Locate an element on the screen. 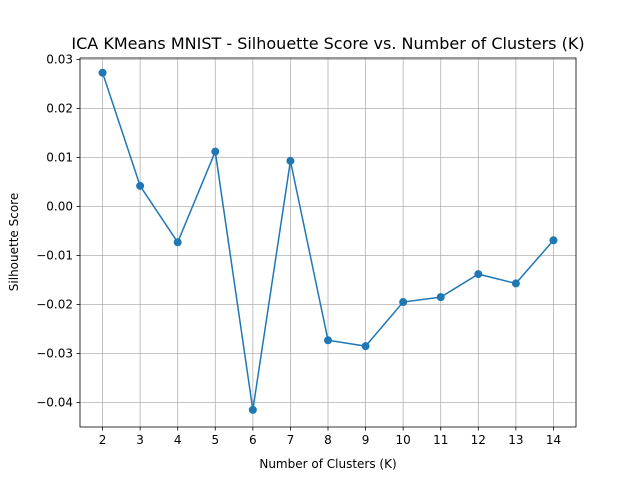 This screenshot has height=480, width=640. x-tick-label: 6 is located at coordinates (253, 440).